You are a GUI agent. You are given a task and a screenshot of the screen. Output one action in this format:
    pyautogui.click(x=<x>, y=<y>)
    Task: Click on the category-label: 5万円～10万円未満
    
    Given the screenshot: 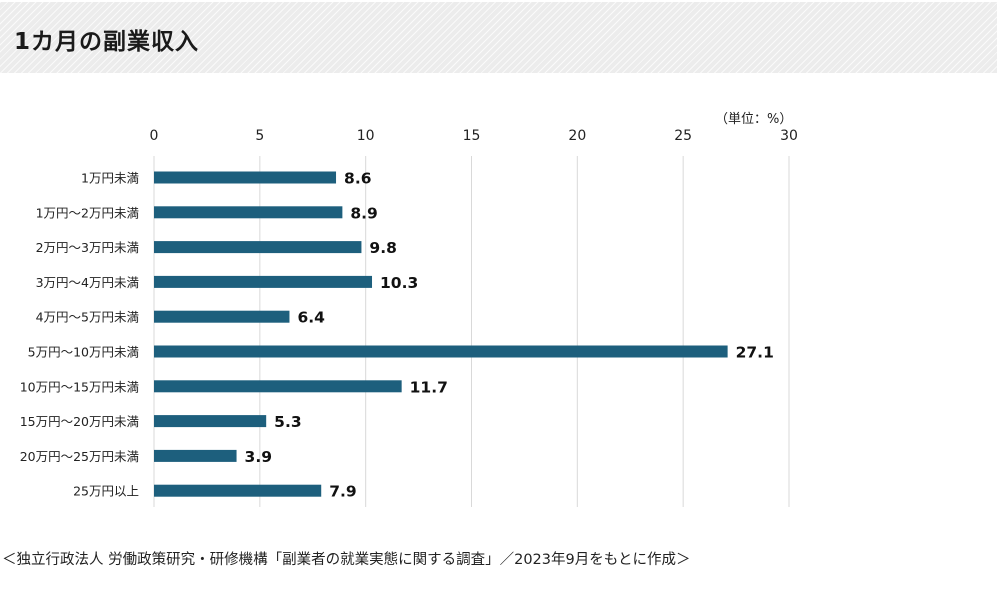 What is the action you would take?
    pyautogui.click(x=83, y=352)
    